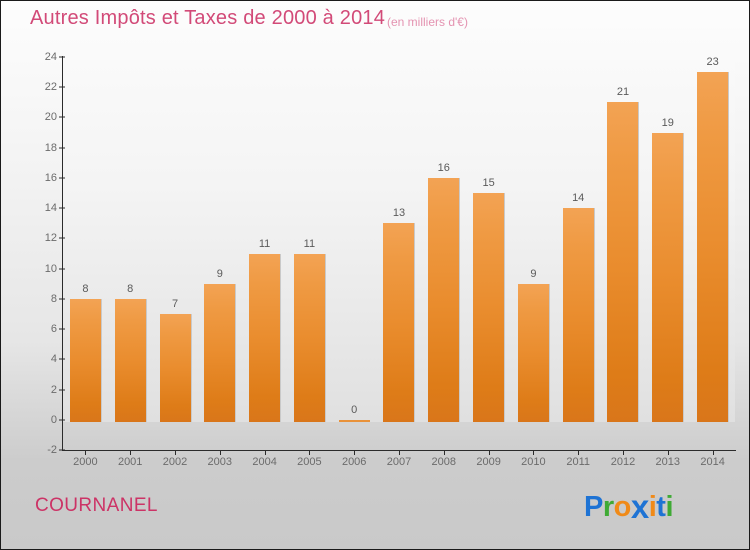 The width and height of the screenshot is (750, 550). What do you see at coordinates (443, 167) in the screenshot?
I see `bar-value-label: 16` at bounding box center [443, 167].